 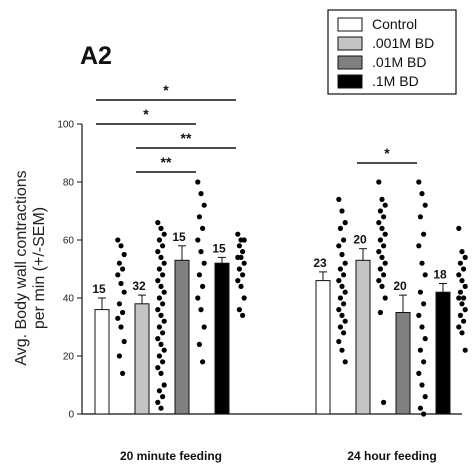 I want to click on y-tick-label-40: 40, so click(x=69, y=299).